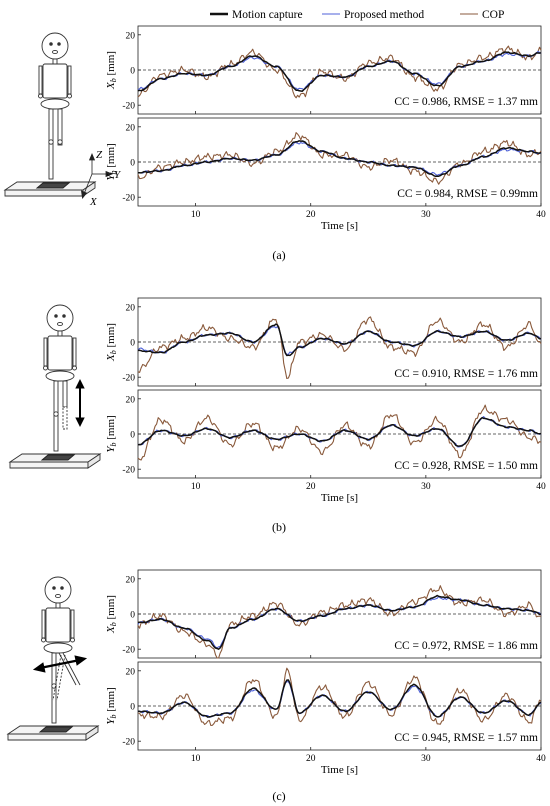 This screenshot has width=550, height=806. I want to click on legend: Motion capture Proposed method COP, so click(357, 15).